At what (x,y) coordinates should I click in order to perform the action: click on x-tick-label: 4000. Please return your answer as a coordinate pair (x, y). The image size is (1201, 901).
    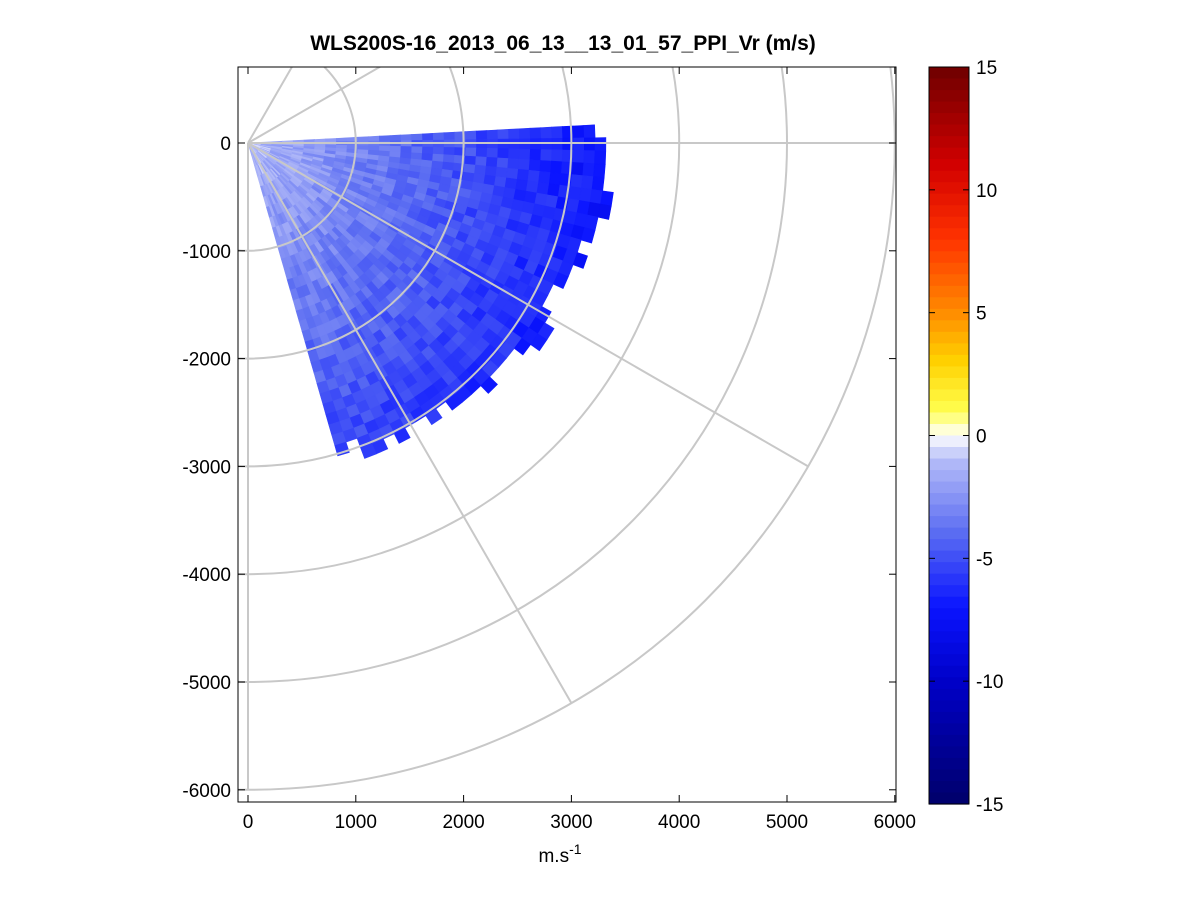
    Looking at the image, I should click on (679, 822).